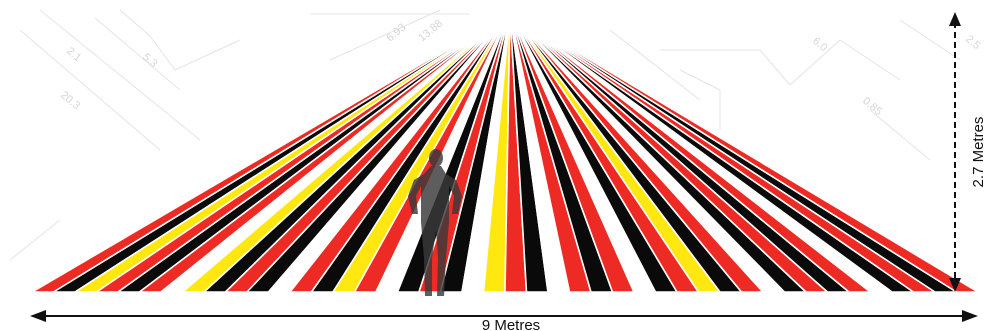  What do you see at coordinates (955, 285) in the screenshot?
I see `arrow-down-icon` at bounding box center [955, 285].